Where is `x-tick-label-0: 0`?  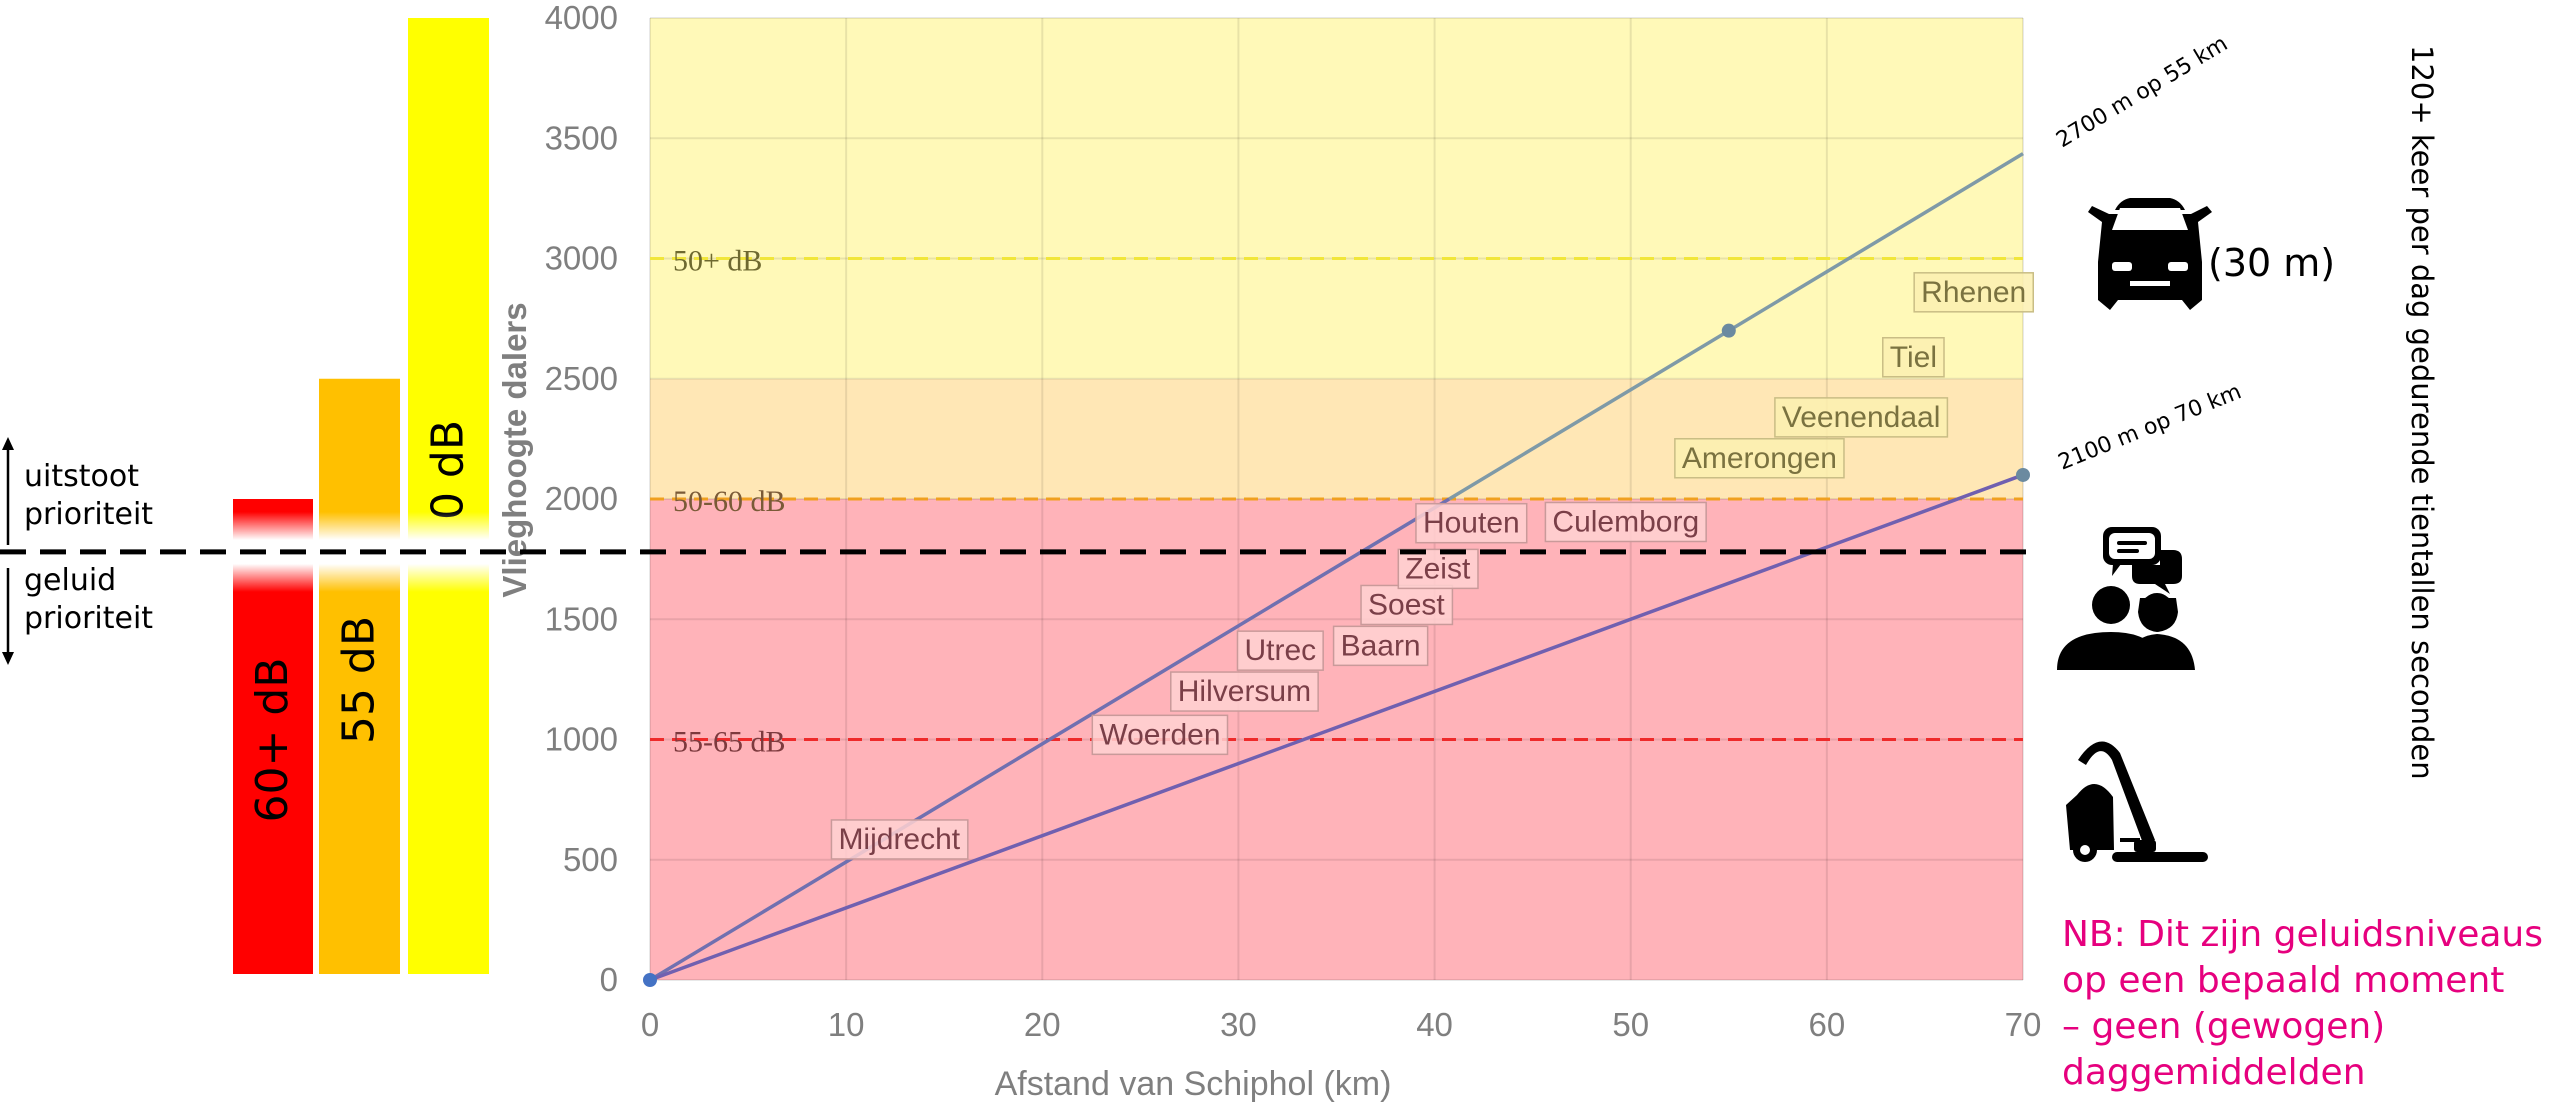 x-tick-label-0: 0 is located at coordinates (650, 1024).